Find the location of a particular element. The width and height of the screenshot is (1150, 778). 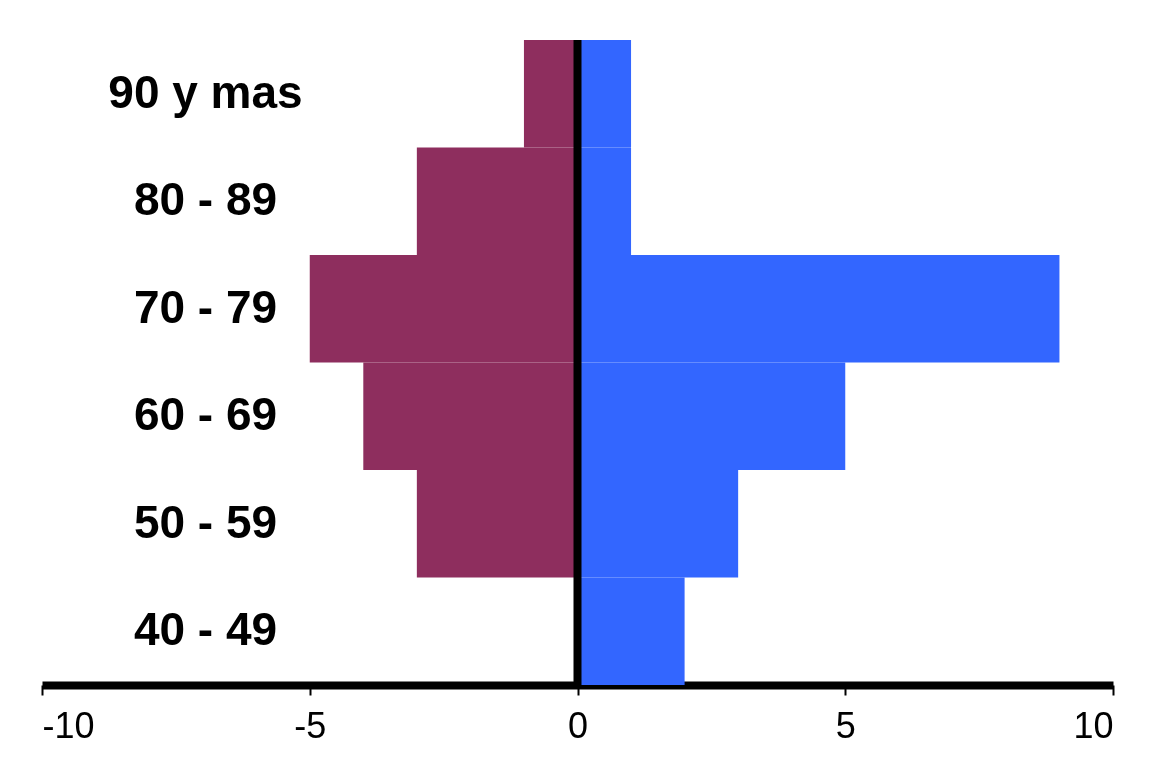

x-tick-label: 5 is located at coordinates (845, 725).